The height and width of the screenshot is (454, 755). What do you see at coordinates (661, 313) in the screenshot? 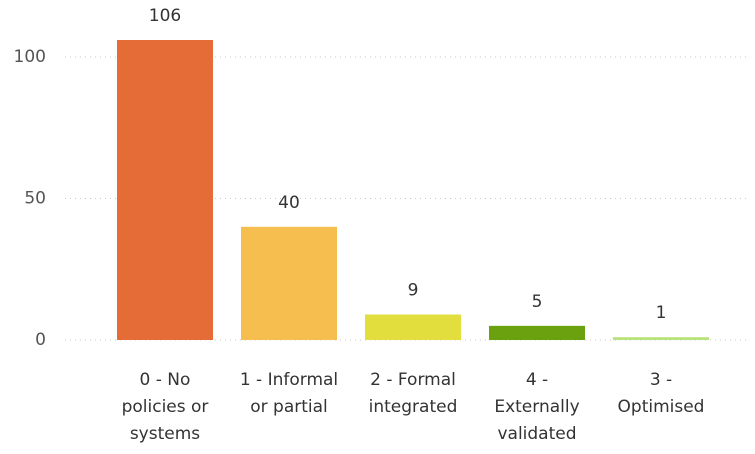
I see `data-label: 1` at bounding box center [661, 313].